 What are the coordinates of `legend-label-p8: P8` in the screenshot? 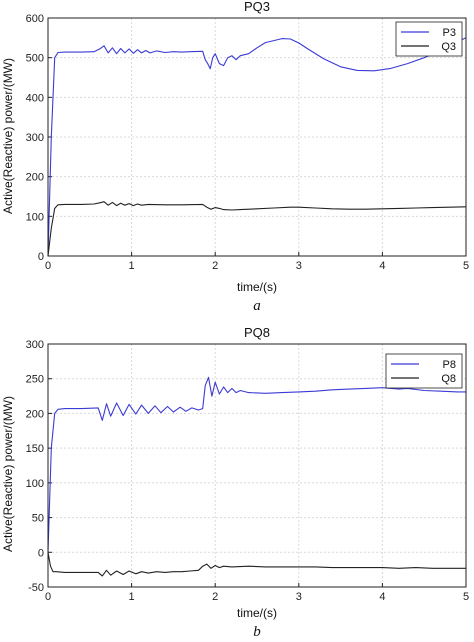 It's located at (449, 365).